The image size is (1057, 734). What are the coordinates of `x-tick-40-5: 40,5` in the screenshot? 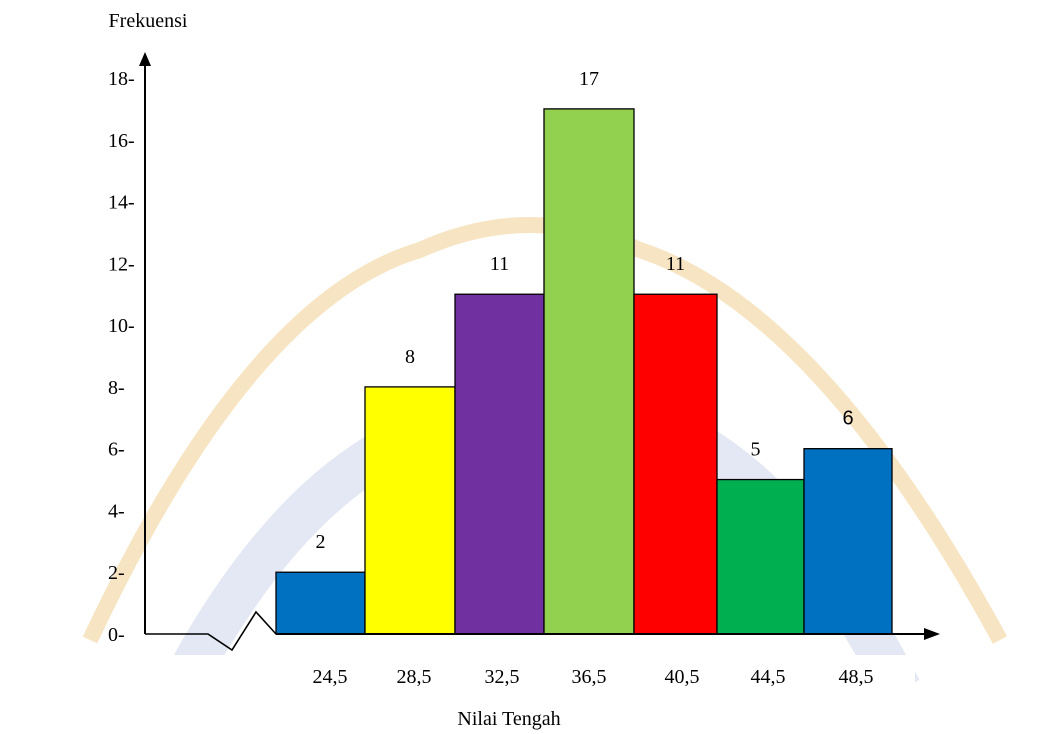 It's located at (682, 677).